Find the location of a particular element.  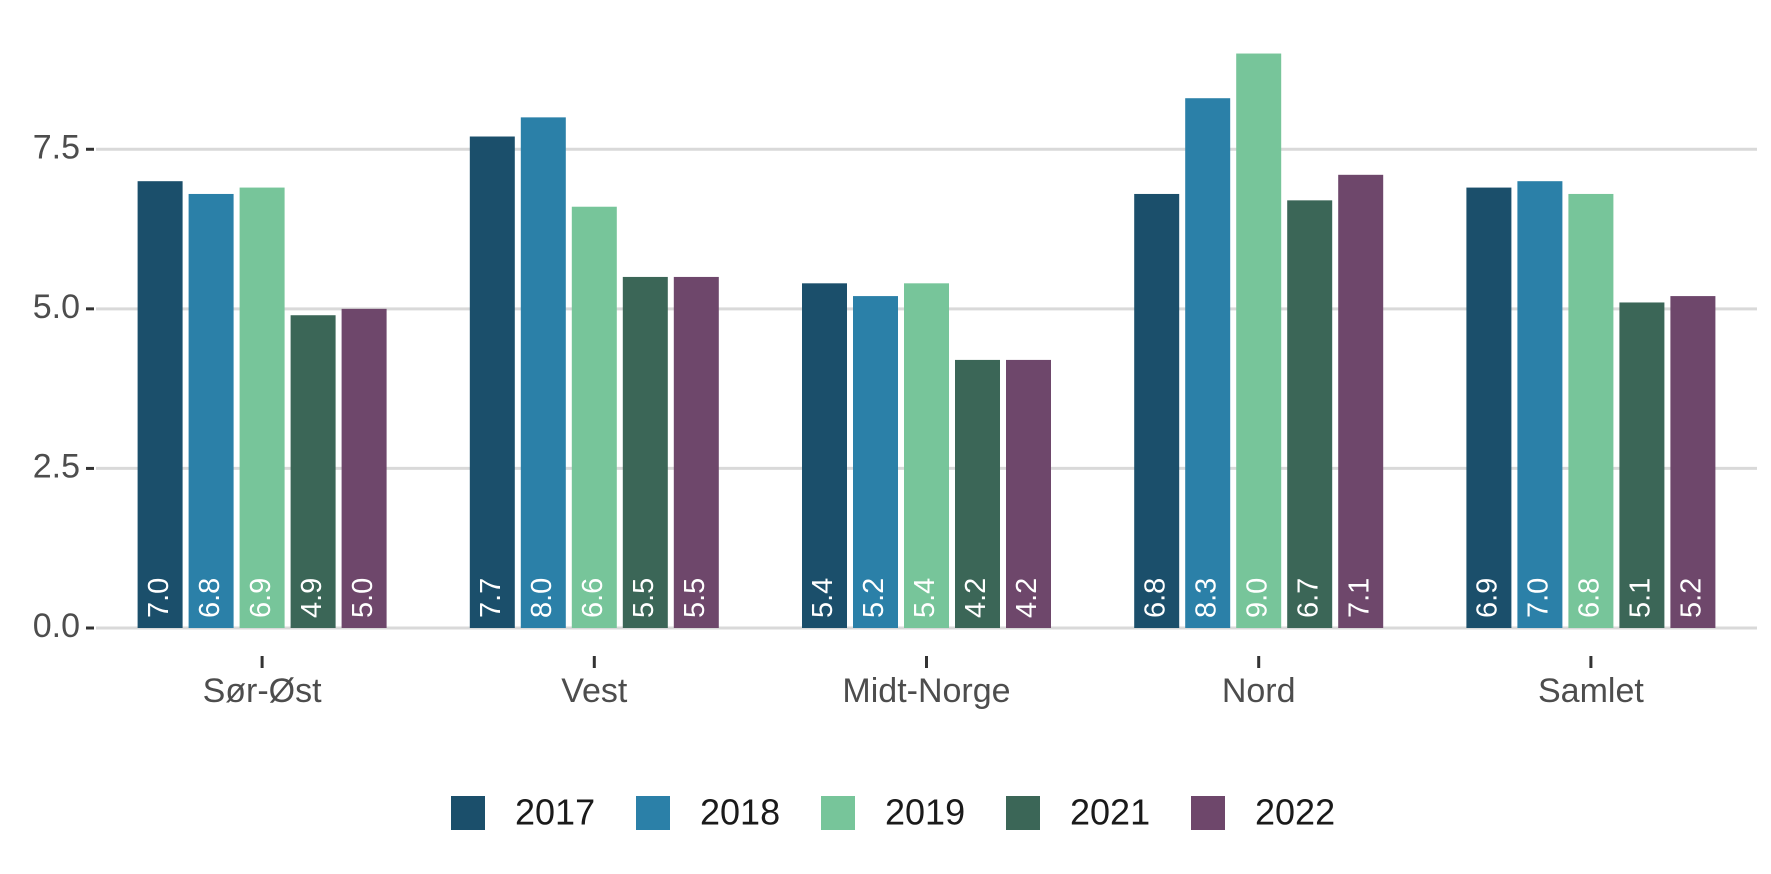

value-label: 5.0 is located at coordinates (363, 598).